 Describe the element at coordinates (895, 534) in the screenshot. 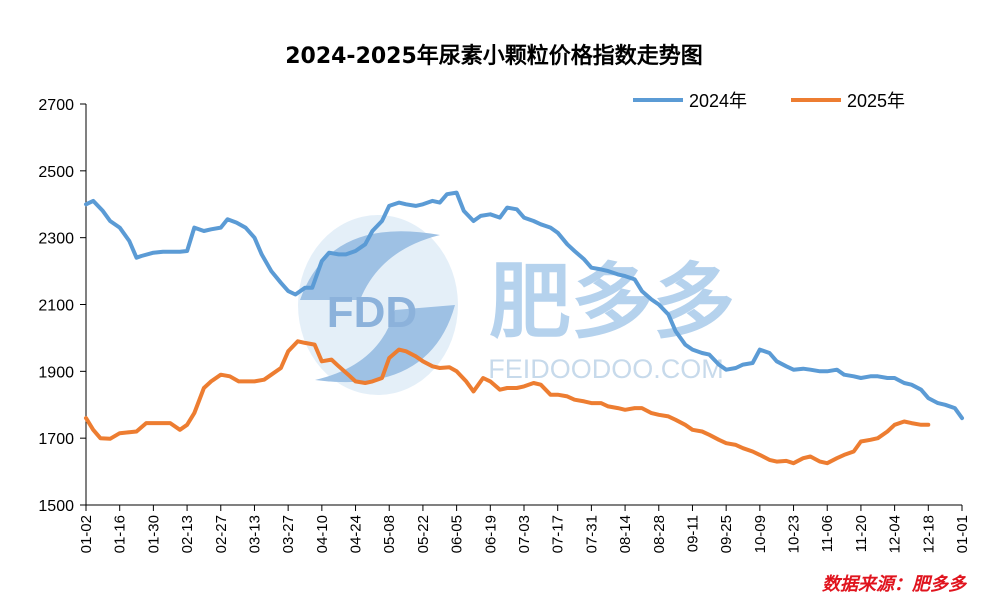

I see `x-tick-label: 12-04` at that location.